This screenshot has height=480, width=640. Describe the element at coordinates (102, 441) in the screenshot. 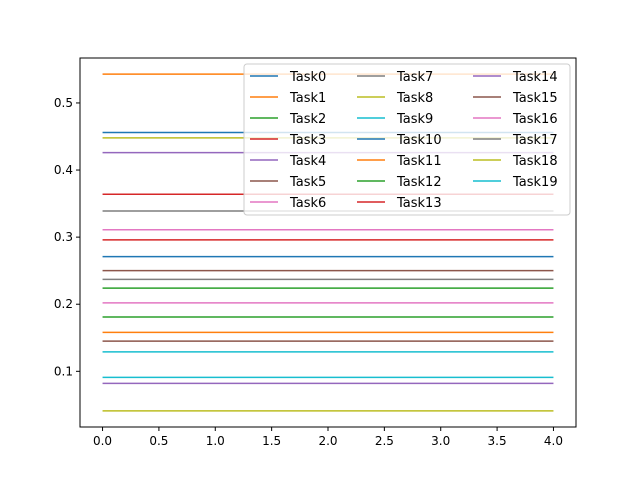

I see `x-tick-label: 0.0` at that location.